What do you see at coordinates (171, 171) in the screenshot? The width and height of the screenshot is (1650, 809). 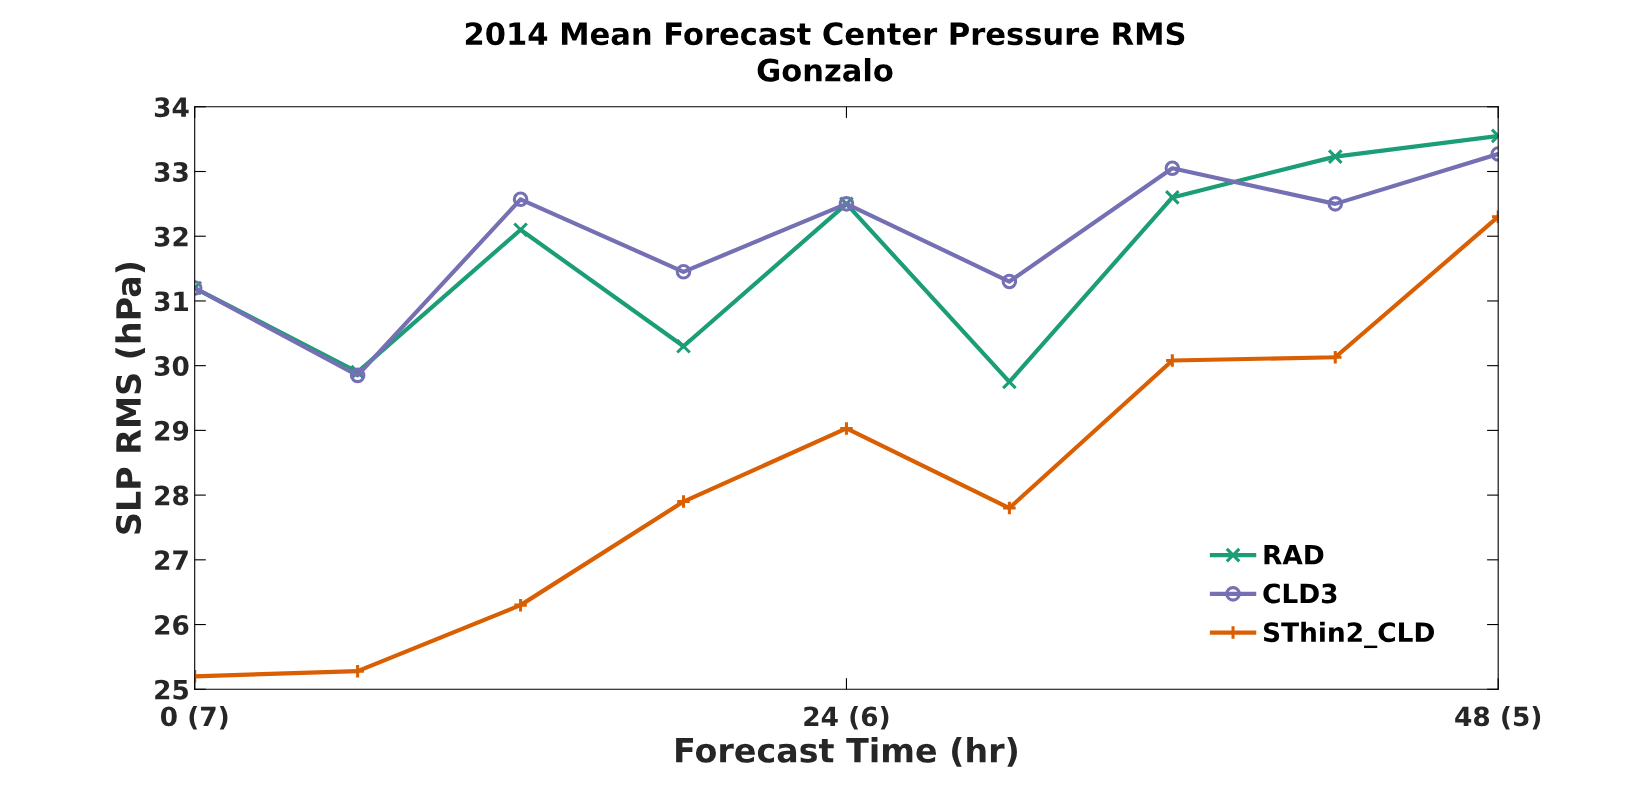 I see `y-tick-label: 33` at bounding box center [171, 171].